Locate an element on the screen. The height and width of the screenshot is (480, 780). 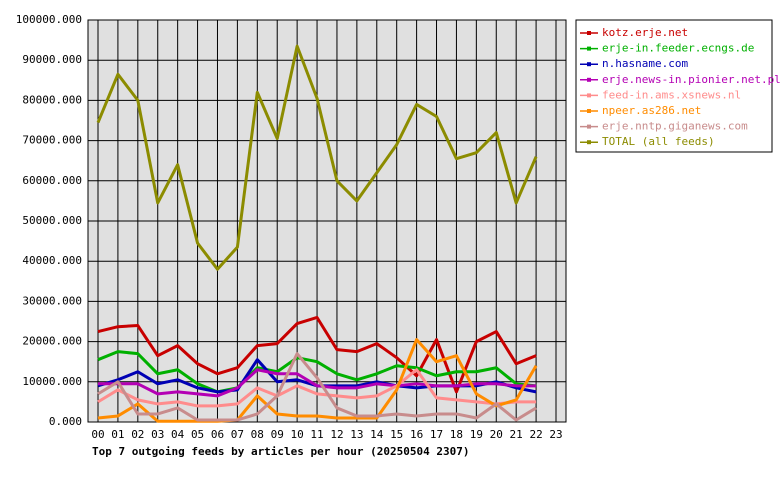
y-tick-label: 20000.000 is located at coordinates (52, 341).